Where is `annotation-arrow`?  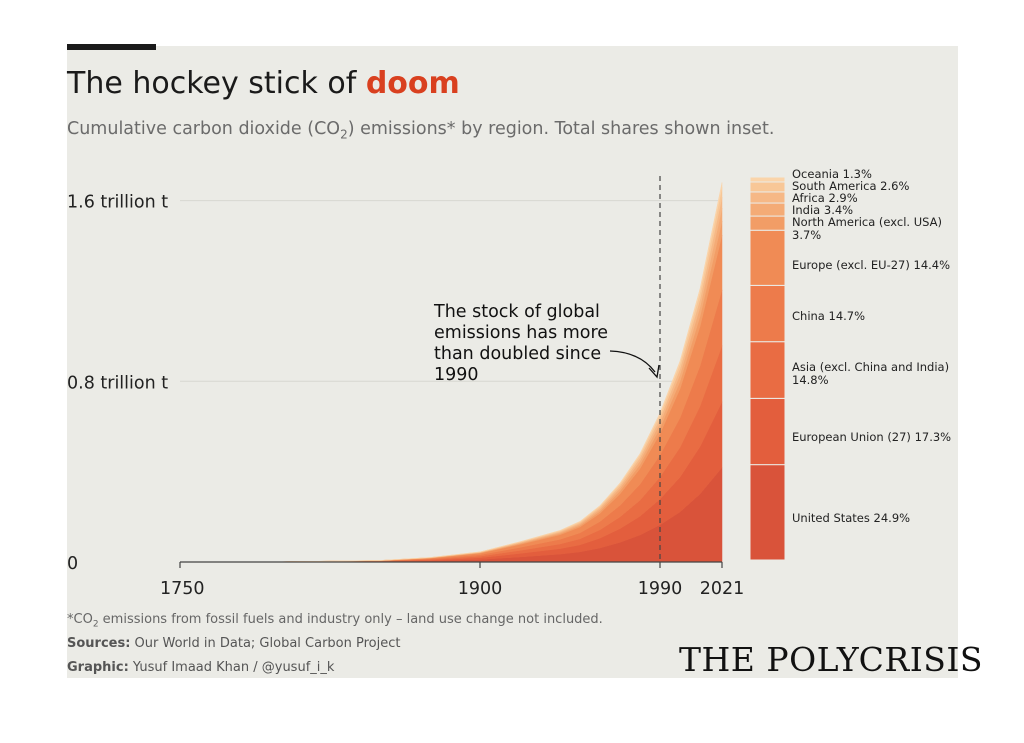 annotation-arrow is located at coordinates (632, 361).